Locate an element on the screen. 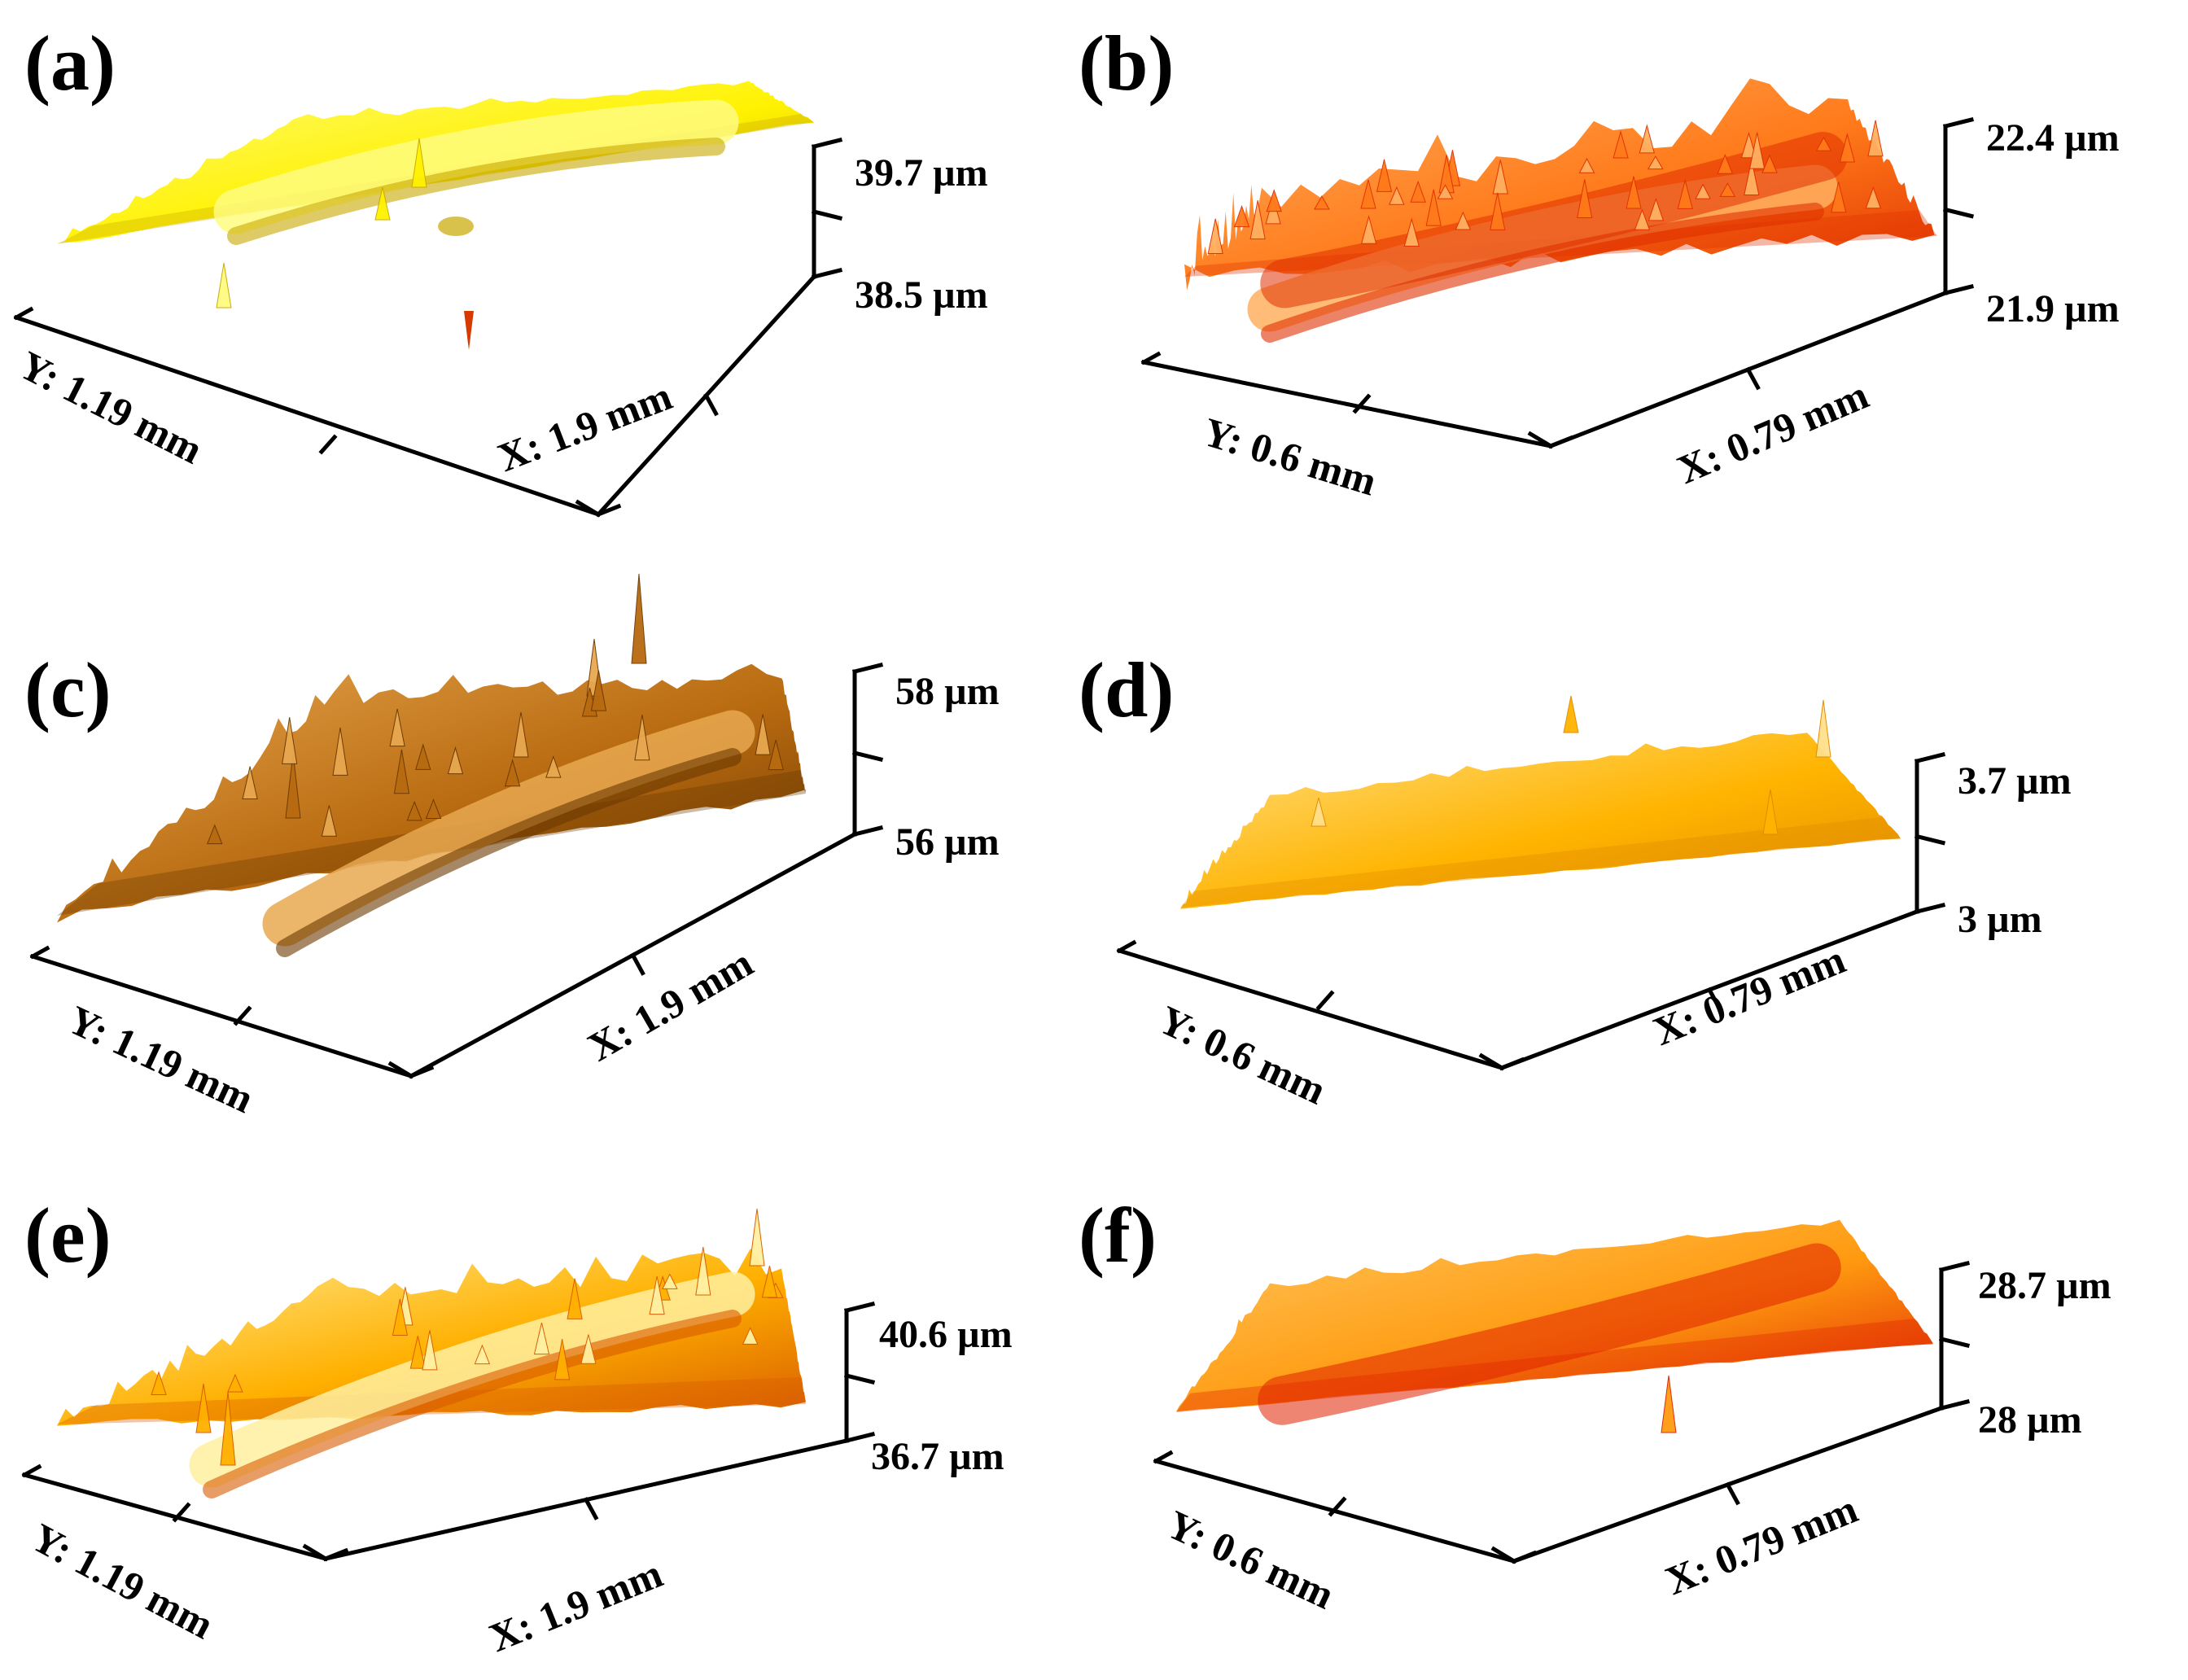  z-axis-bottom-label: 3 µm is located at coordinates (2000, 919).